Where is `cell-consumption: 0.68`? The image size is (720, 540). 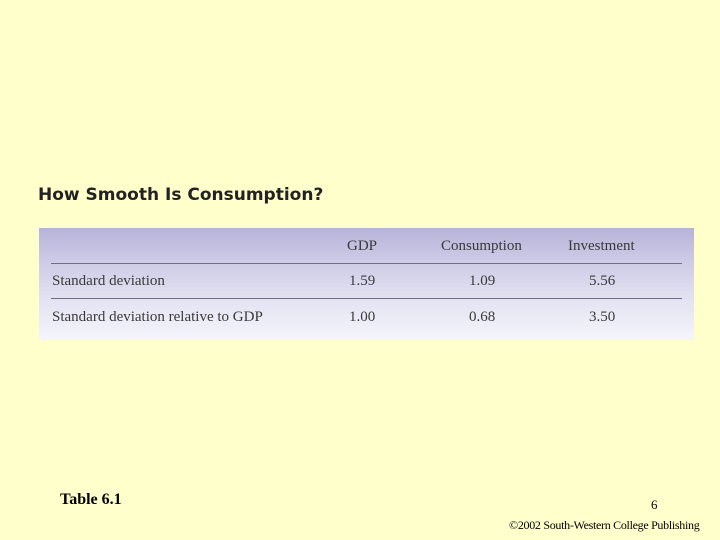
cell-consumption: 0.68 is located at coordinates (482, 317).